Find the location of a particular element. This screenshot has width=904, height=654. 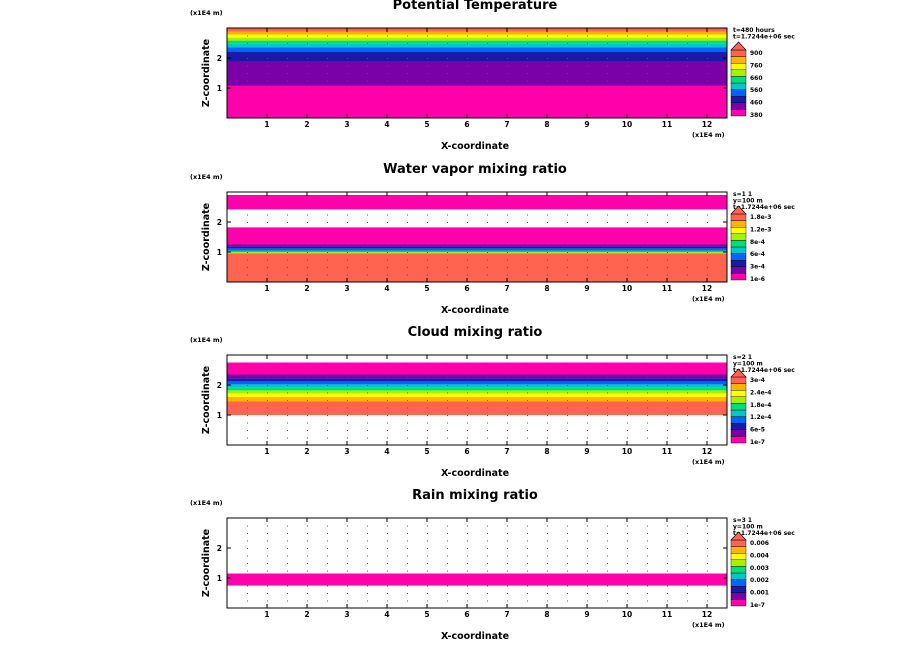

info-text: s=2 1 is located at coordinates (742, 357).